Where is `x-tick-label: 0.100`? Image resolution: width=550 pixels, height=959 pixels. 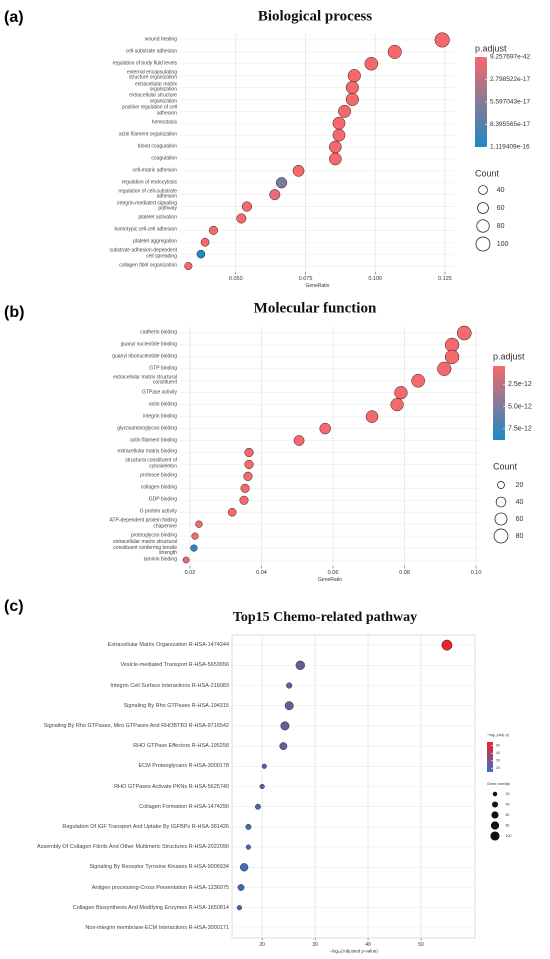
x-tick-label: 0.100 is located at coordinates (375, 279).